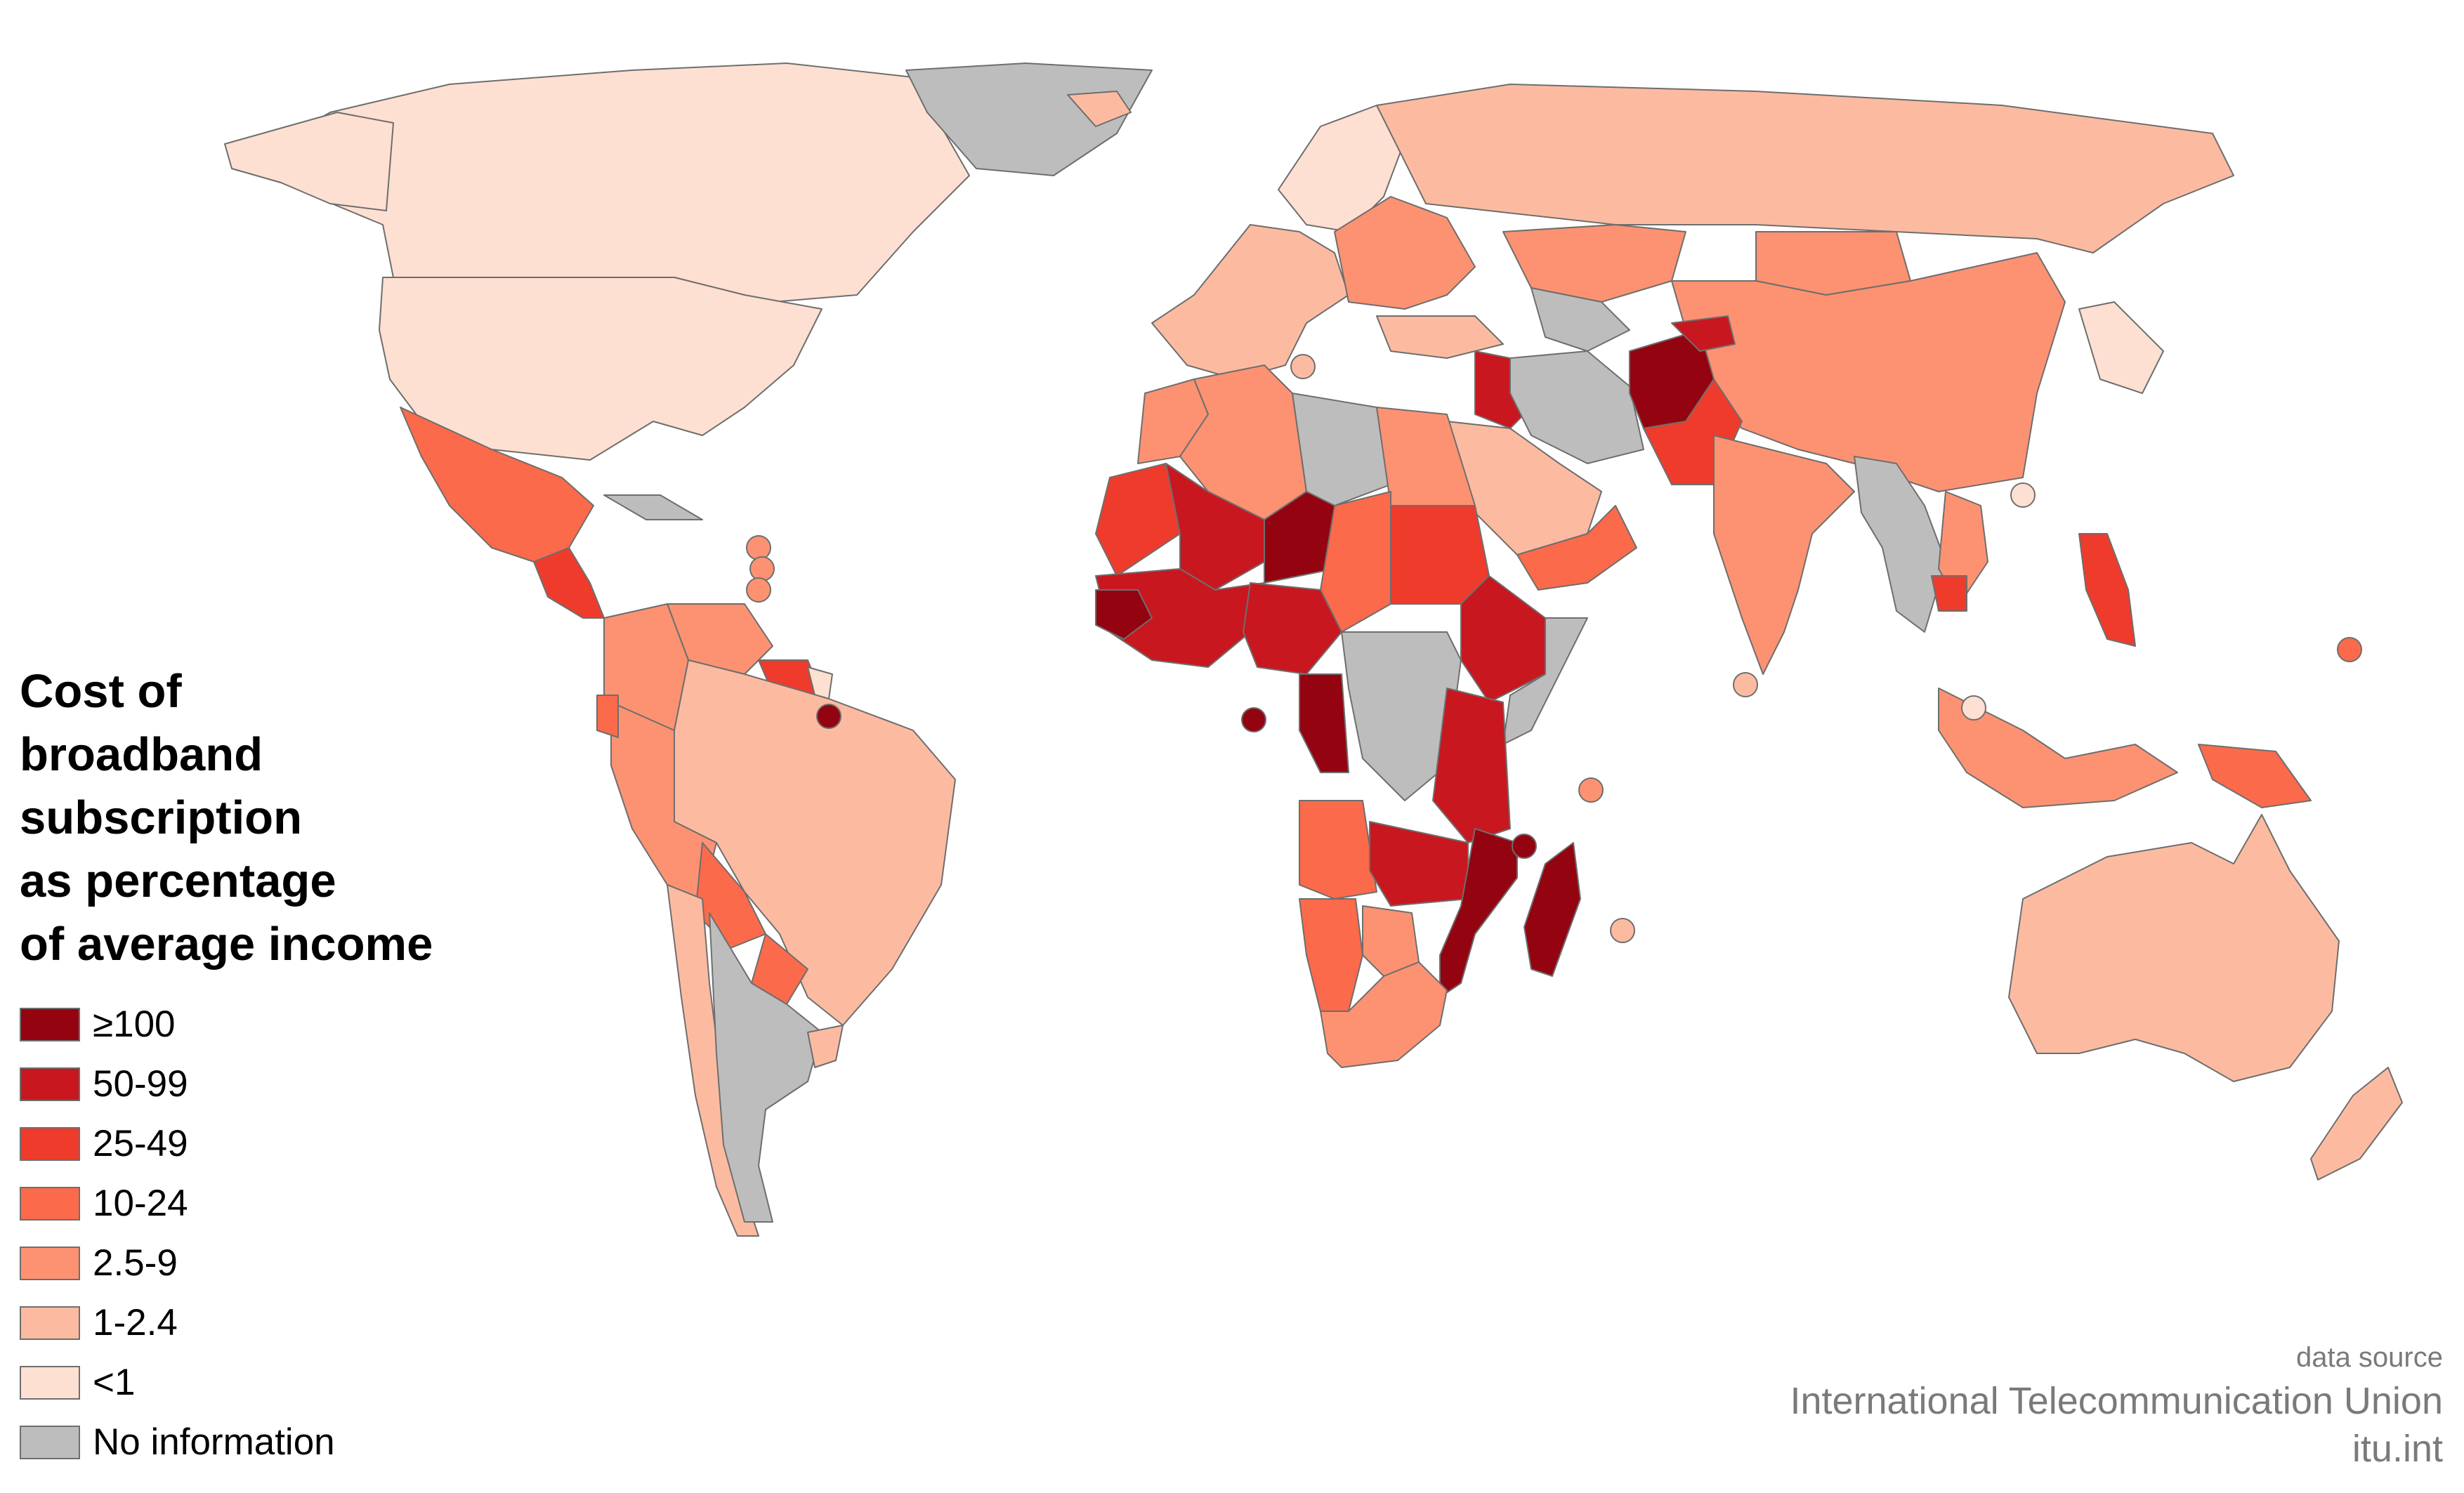 This screenshot has width=2464, height=1493. I want to click on region-russia, so click(1805, 169).